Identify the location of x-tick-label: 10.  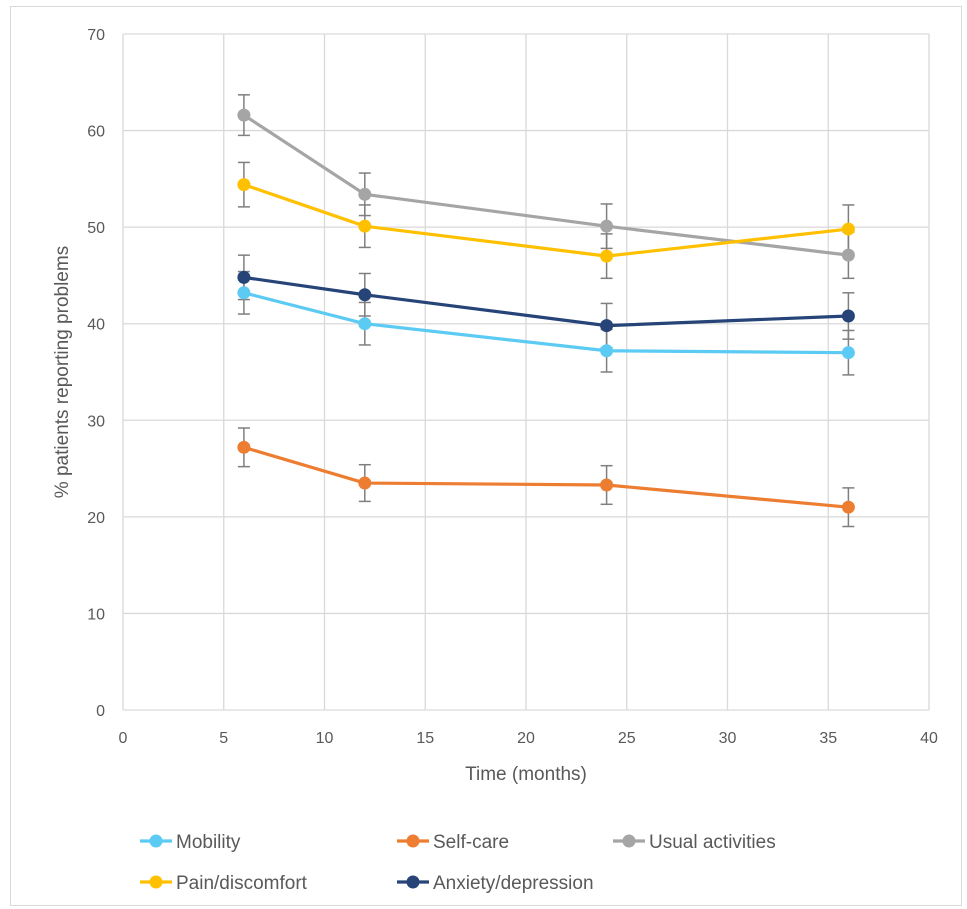
(325, 738).